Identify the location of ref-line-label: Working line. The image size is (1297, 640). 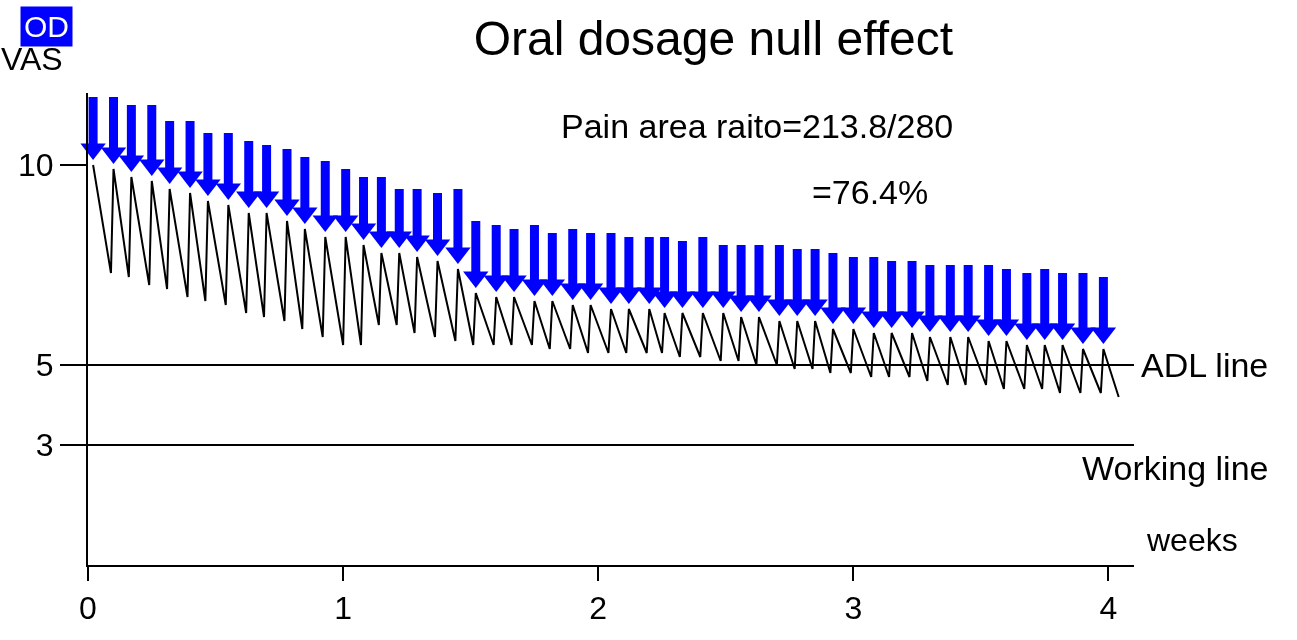
(1175, 468).